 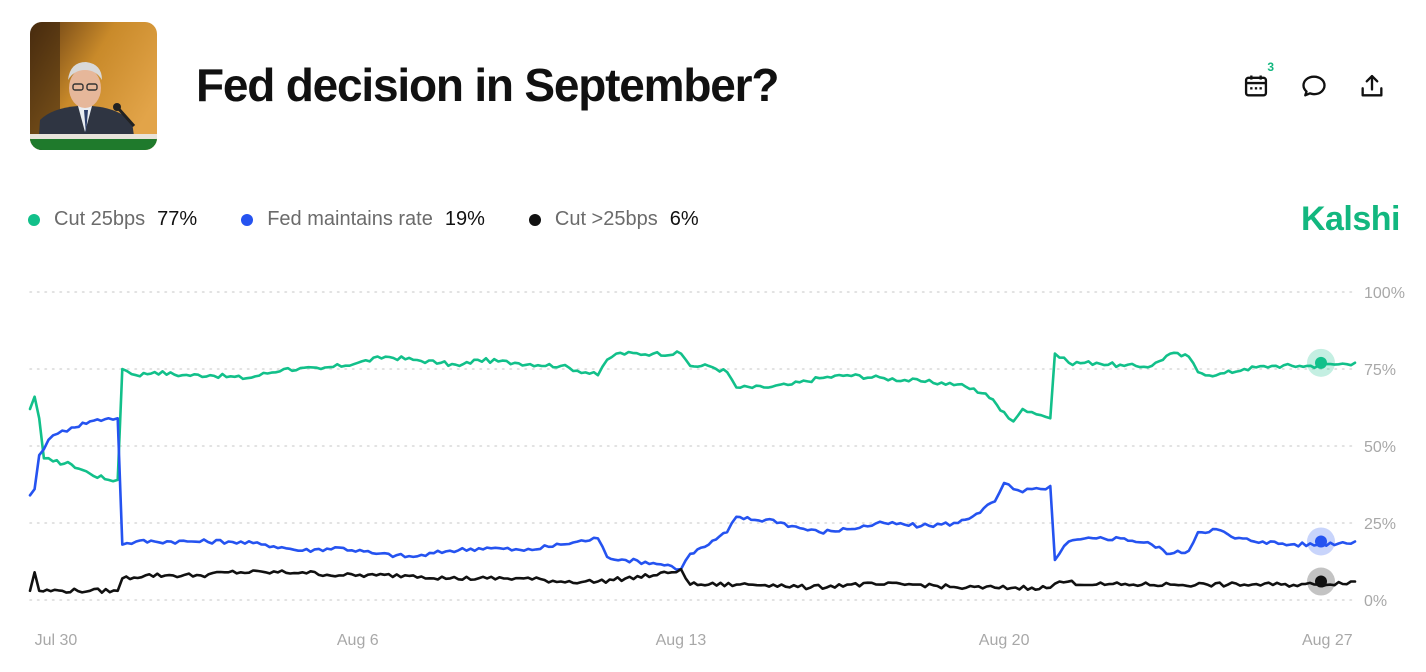 What do you see at coordinates (606, 219) in the screenshot?
I see `legend-label: Cut >25bps` at bounding box center [606, 219].